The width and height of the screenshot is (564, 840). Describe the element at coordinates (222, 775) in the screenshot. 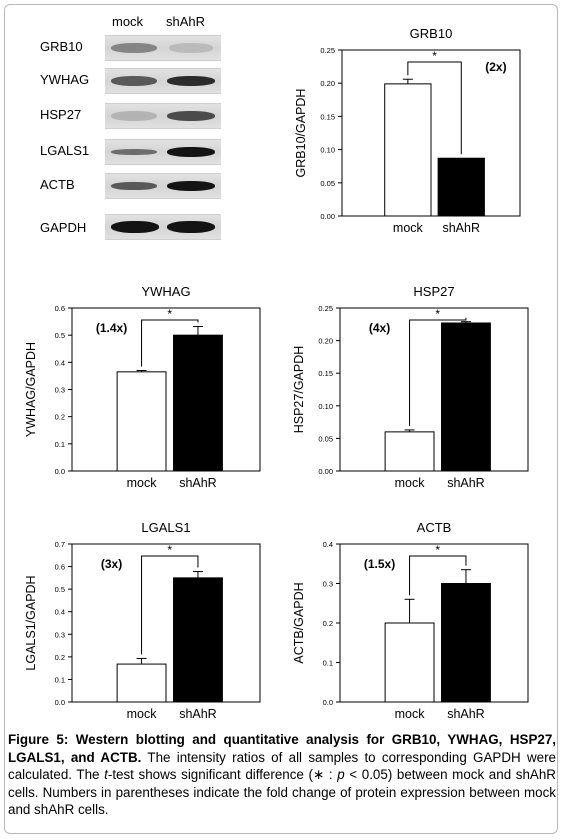

I see `caption-text: -test shows significant difference (∗ :` at that location.